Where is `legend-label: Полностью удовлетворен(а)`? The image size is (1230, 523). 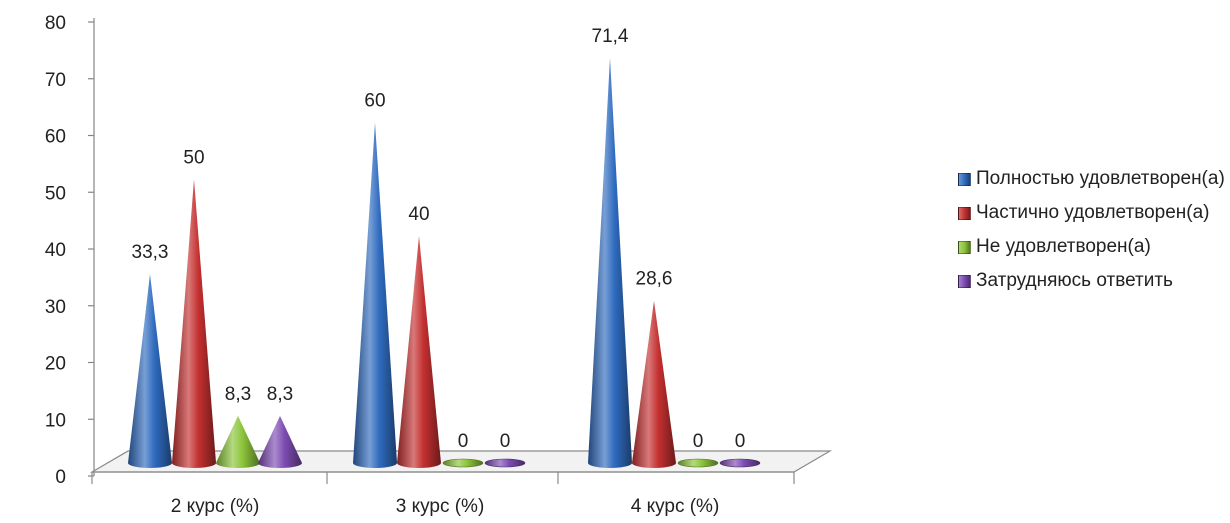
legend-label: Полностью удовлетворен(а) is located at coordinates (1100, 178).